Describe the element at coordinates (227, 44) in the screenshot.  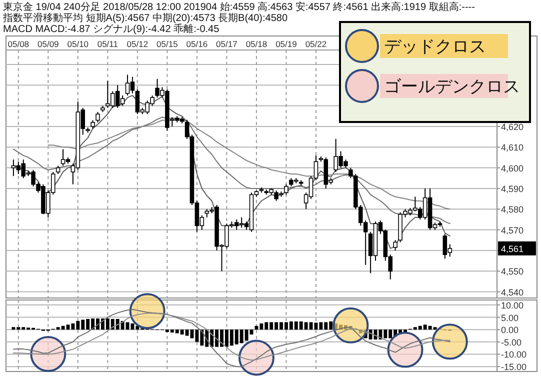
I see `x-tick-label: 05/17` at that location.